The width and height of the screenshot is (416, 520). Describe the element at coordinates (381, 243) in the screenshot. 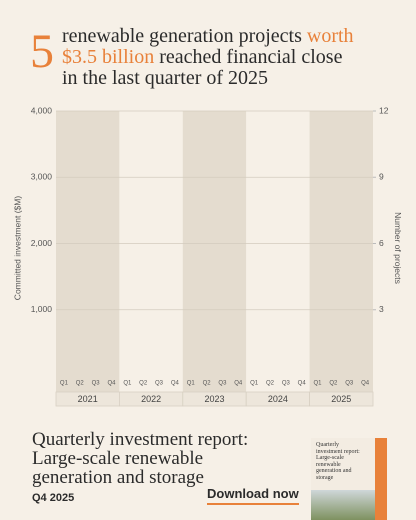

I see `y2-tick-label: 6` at that location.